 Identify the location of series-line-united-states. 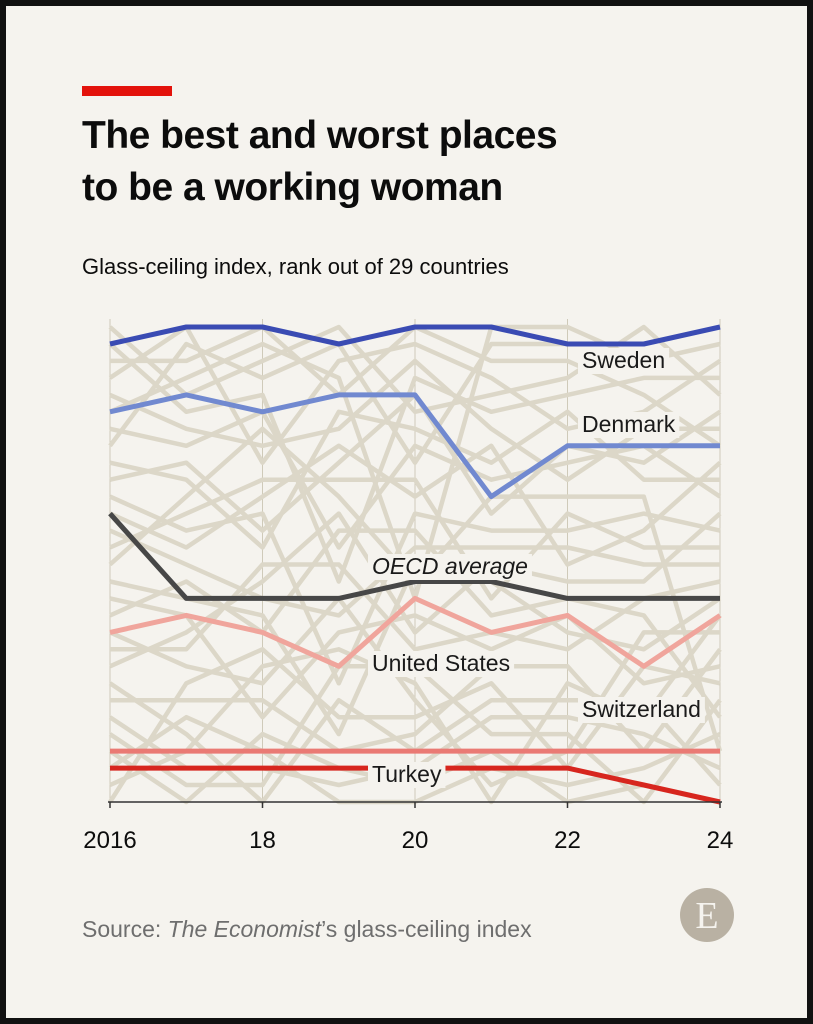
(415, 632).